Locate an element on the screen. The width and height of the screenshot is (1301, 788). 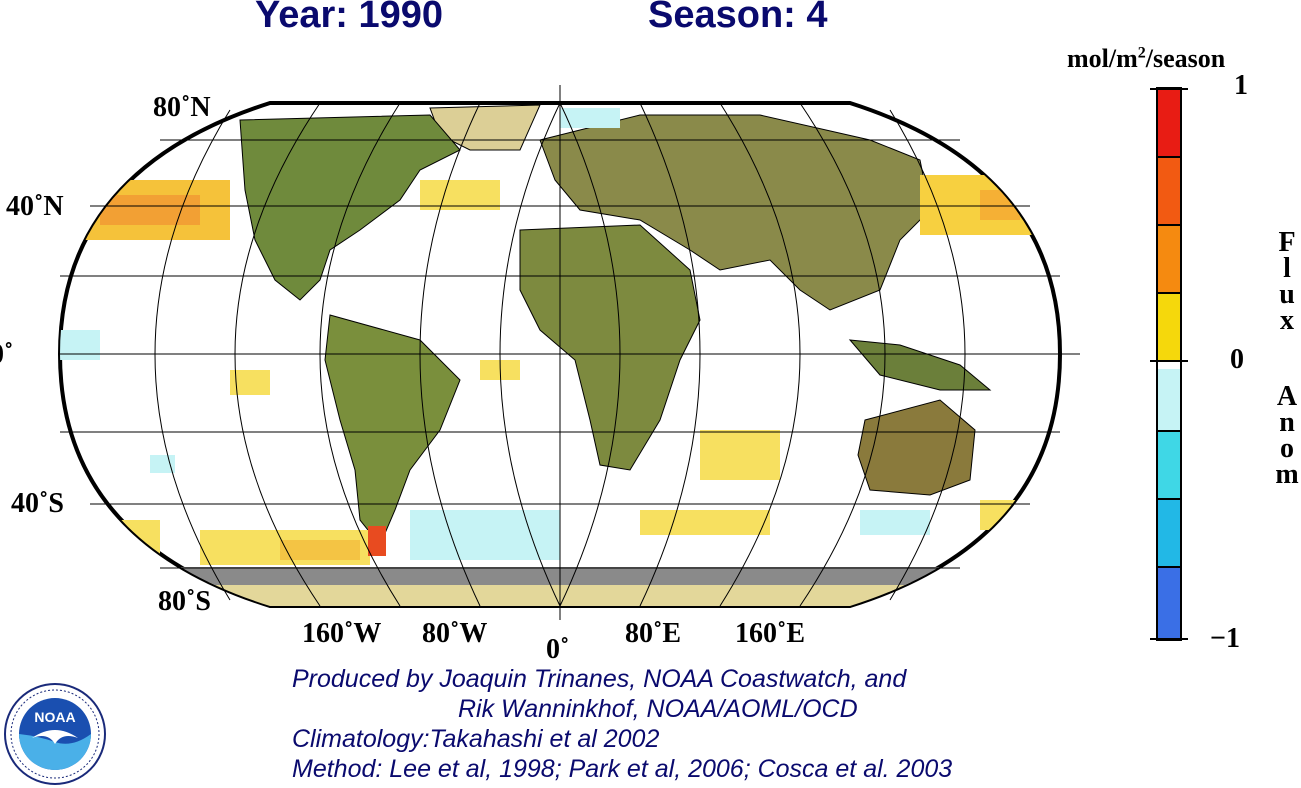
lat-label-0: 0˚ is located at coordinates (7, 354).